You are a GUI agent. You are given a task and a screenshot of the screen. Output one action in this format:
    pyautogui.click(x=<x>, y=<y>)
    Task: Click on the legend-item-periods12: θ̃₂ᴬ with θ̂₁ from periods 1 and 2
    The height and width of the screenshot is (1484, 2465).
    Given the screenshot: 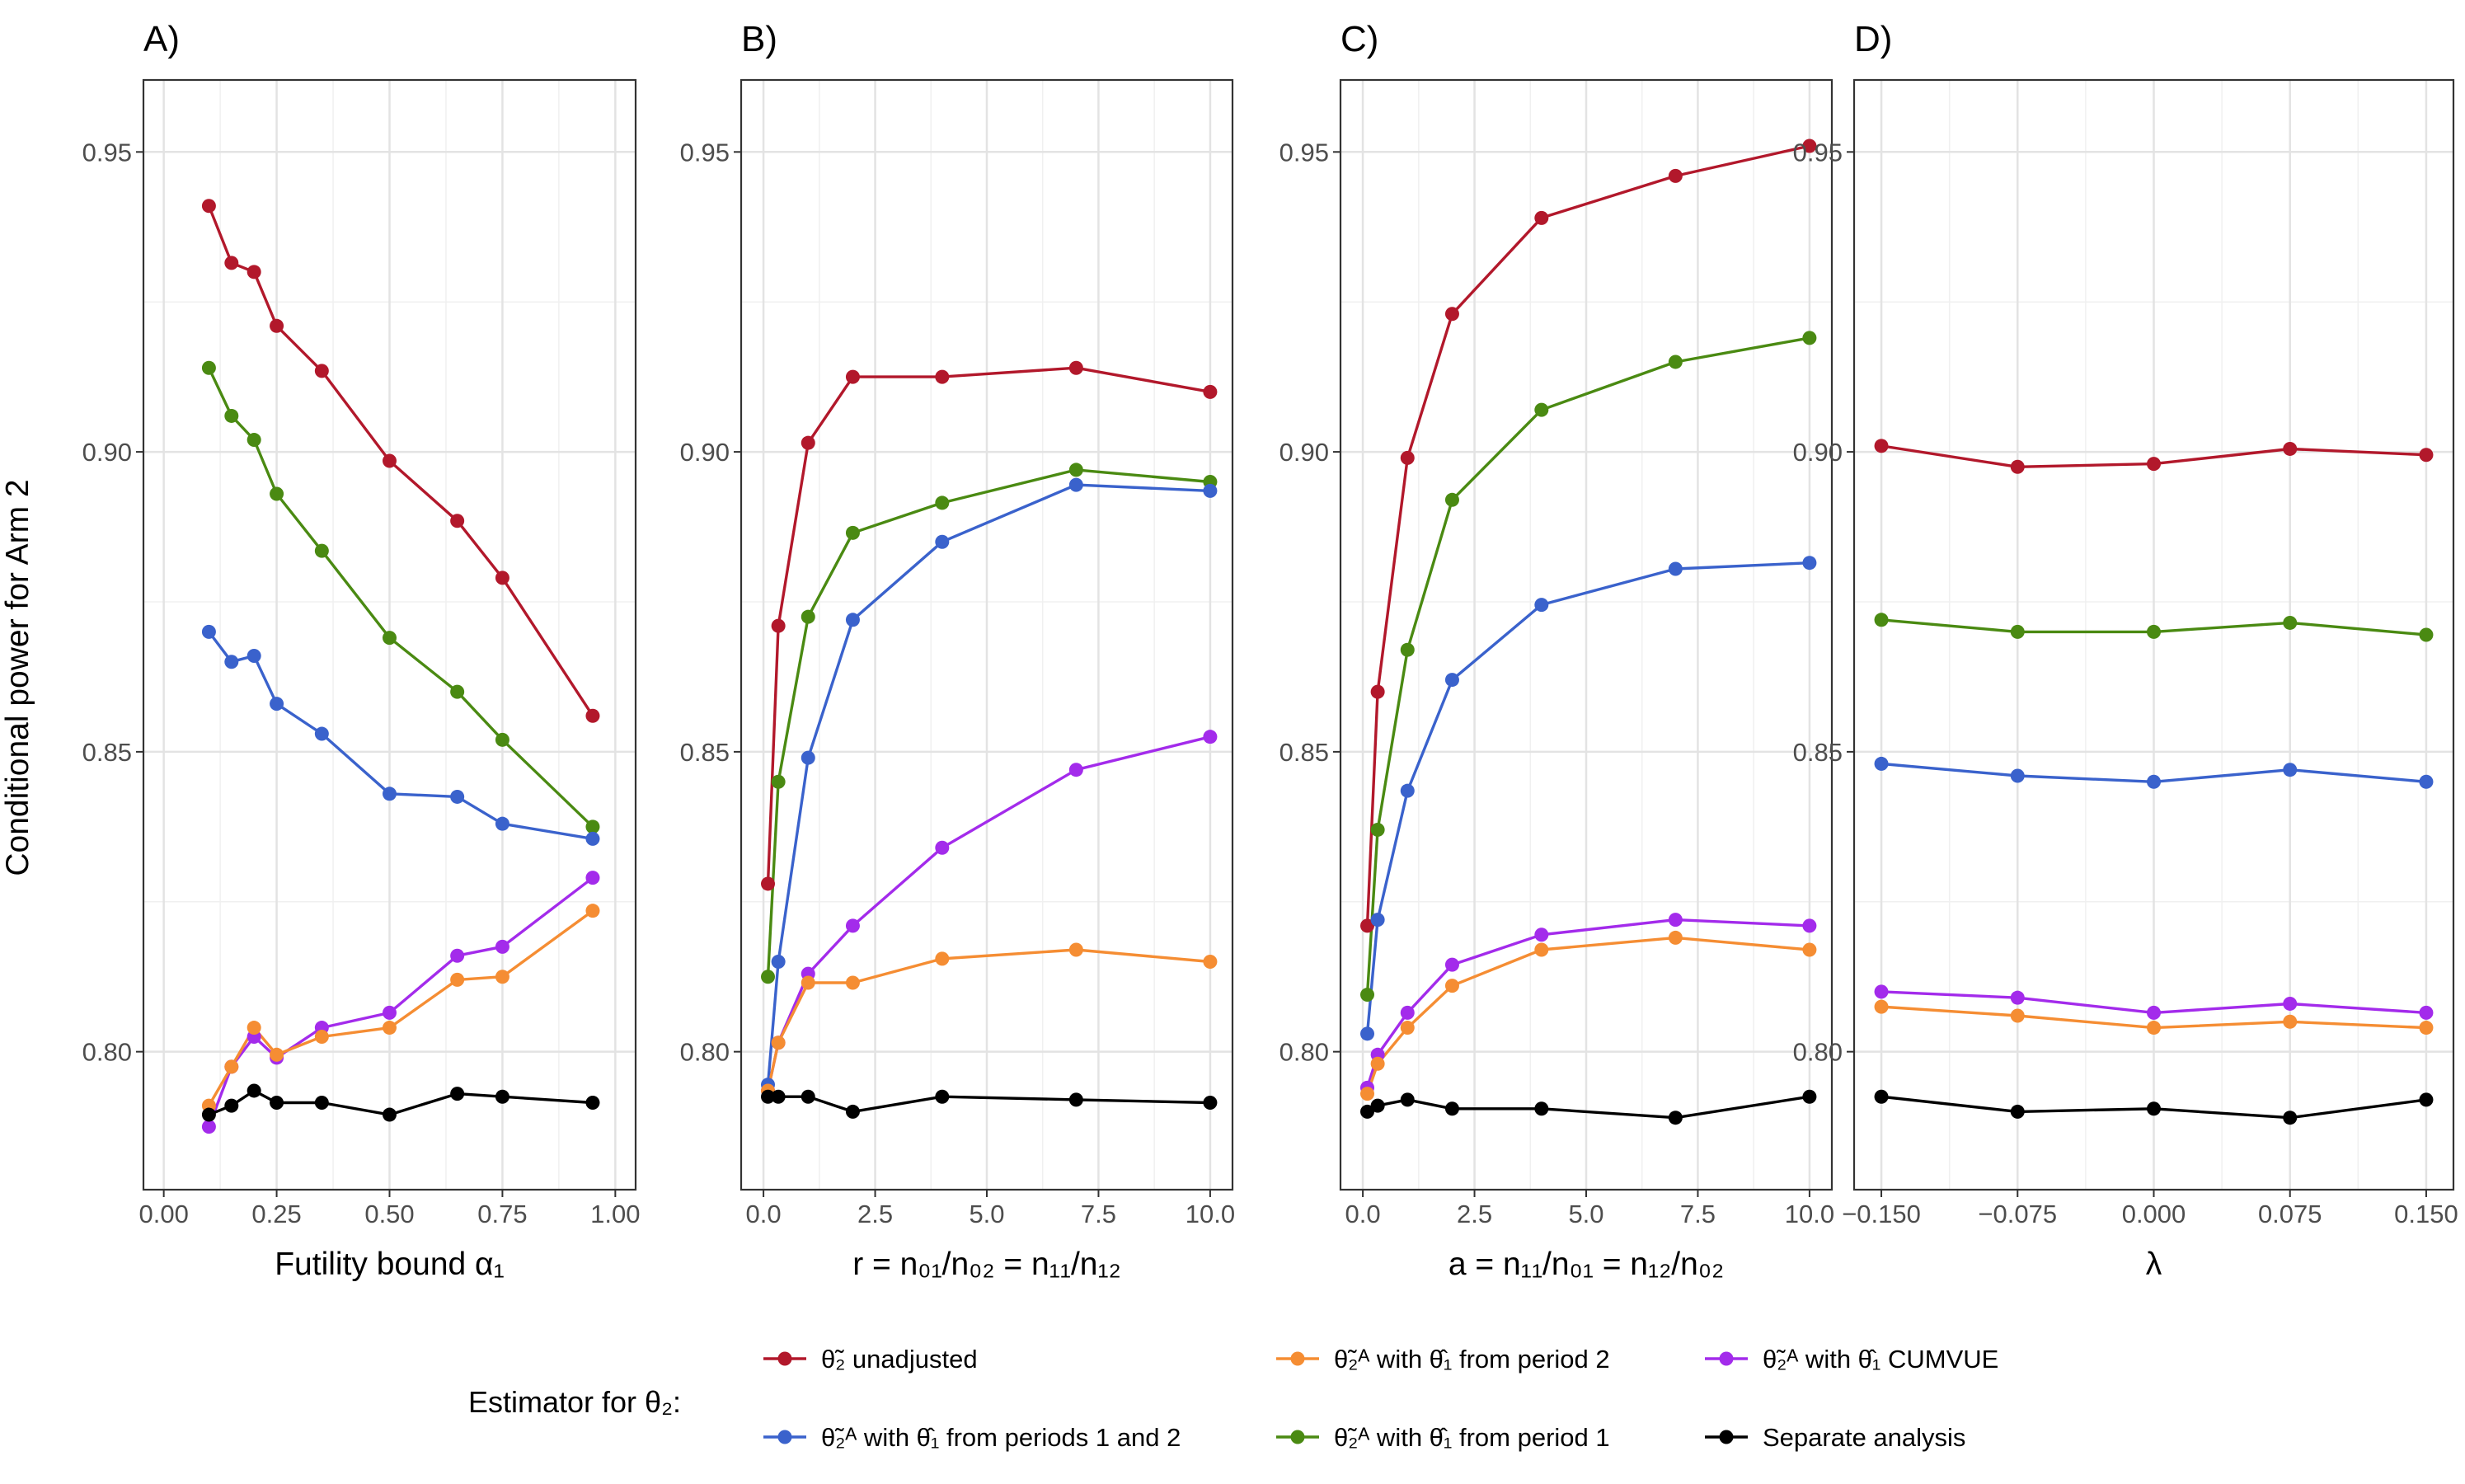 What is the action you would take?
    pyautogui.click(x=972, y=1437)
    